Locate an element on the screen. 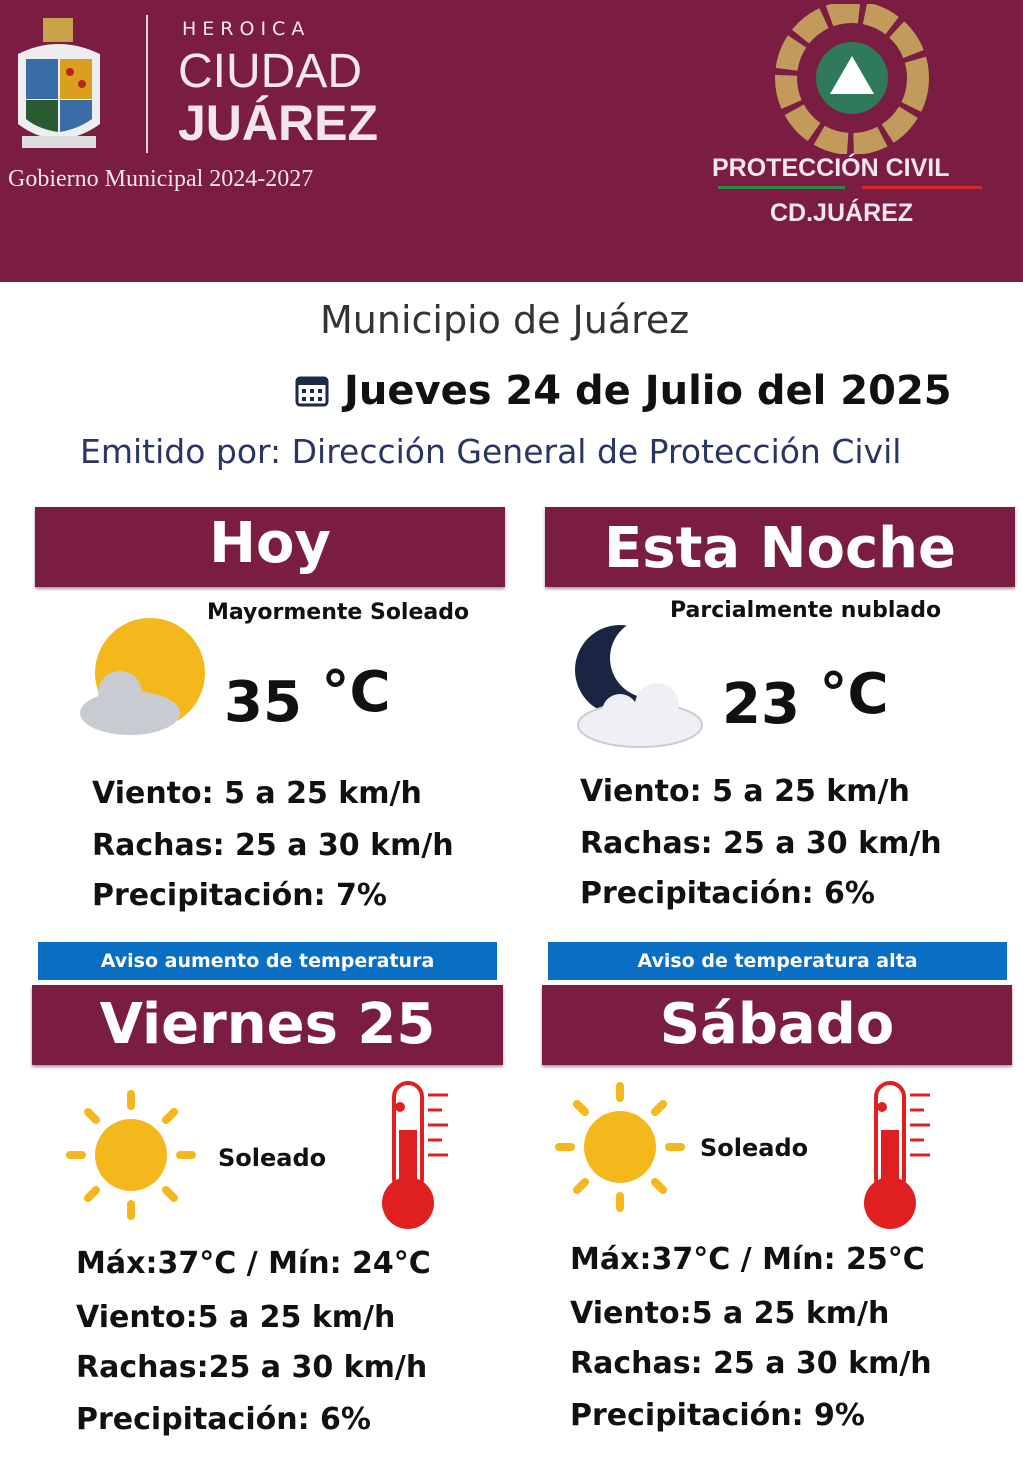 This screenshot has height=1460, width=1023. sabado-maxmin: Máx:37°C / Mín: 25°C is located at coordinates (747, 1259).